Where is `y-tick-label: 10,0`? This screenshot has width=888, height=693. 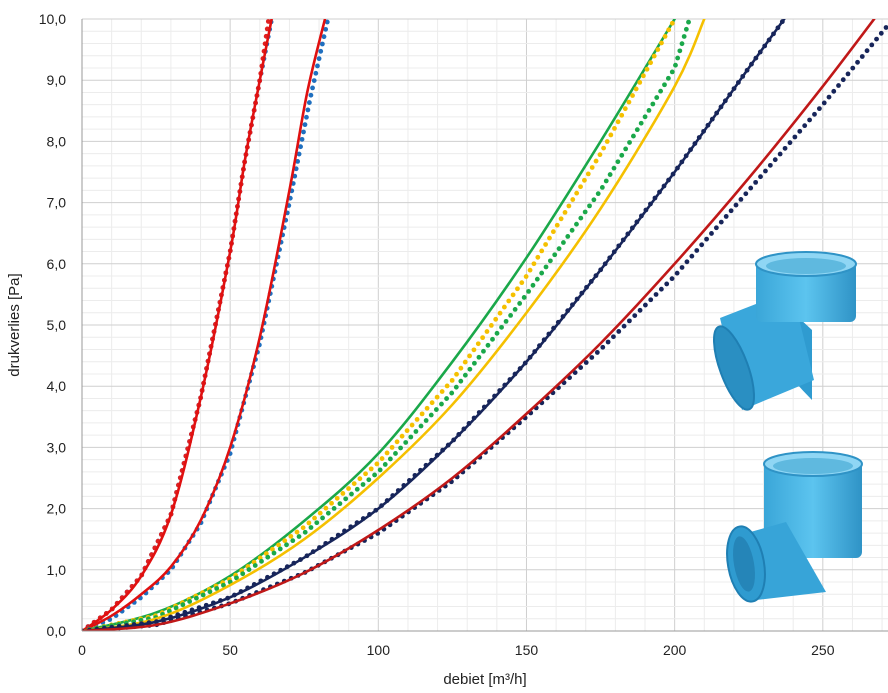
y-tick-label: 10,0 is located at coordinates (52, 19).